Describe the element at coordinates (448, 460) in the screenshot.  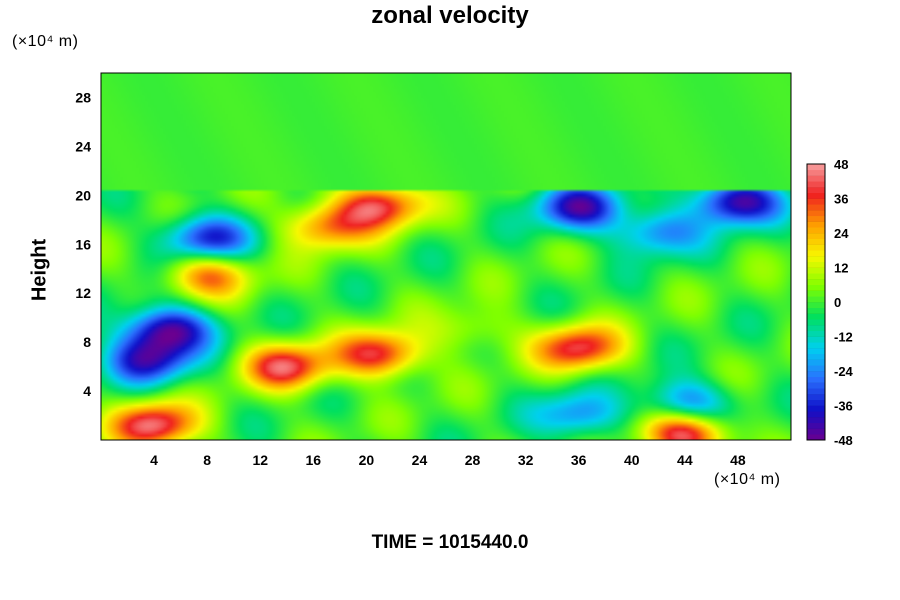
I see `x-axis: 4 8 12 16 20 24 28 32 36 40 44 48` at that location.